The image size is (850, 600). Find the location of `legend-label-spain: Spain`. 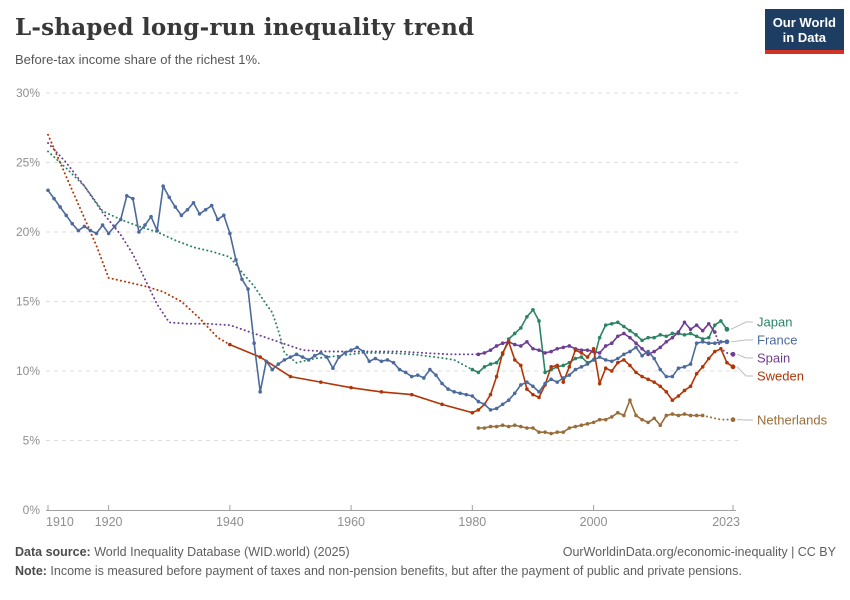

legend-label-spain: Spain is located at coordinates (773, 358).